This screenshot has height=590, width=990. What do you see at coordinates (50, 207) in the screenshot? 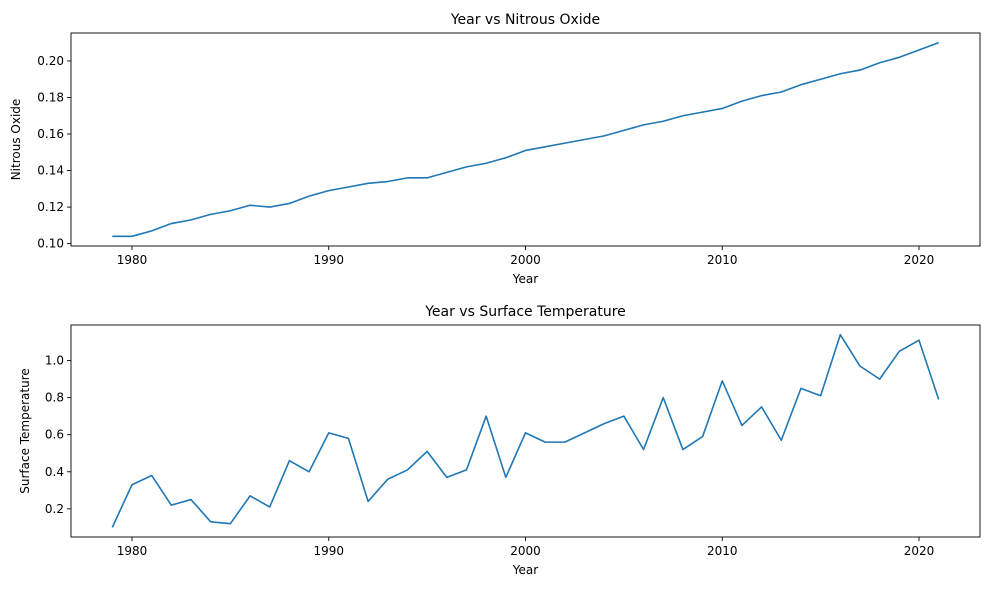
I see `y-tick-label: 0.12` at bounding box center [50, 207].